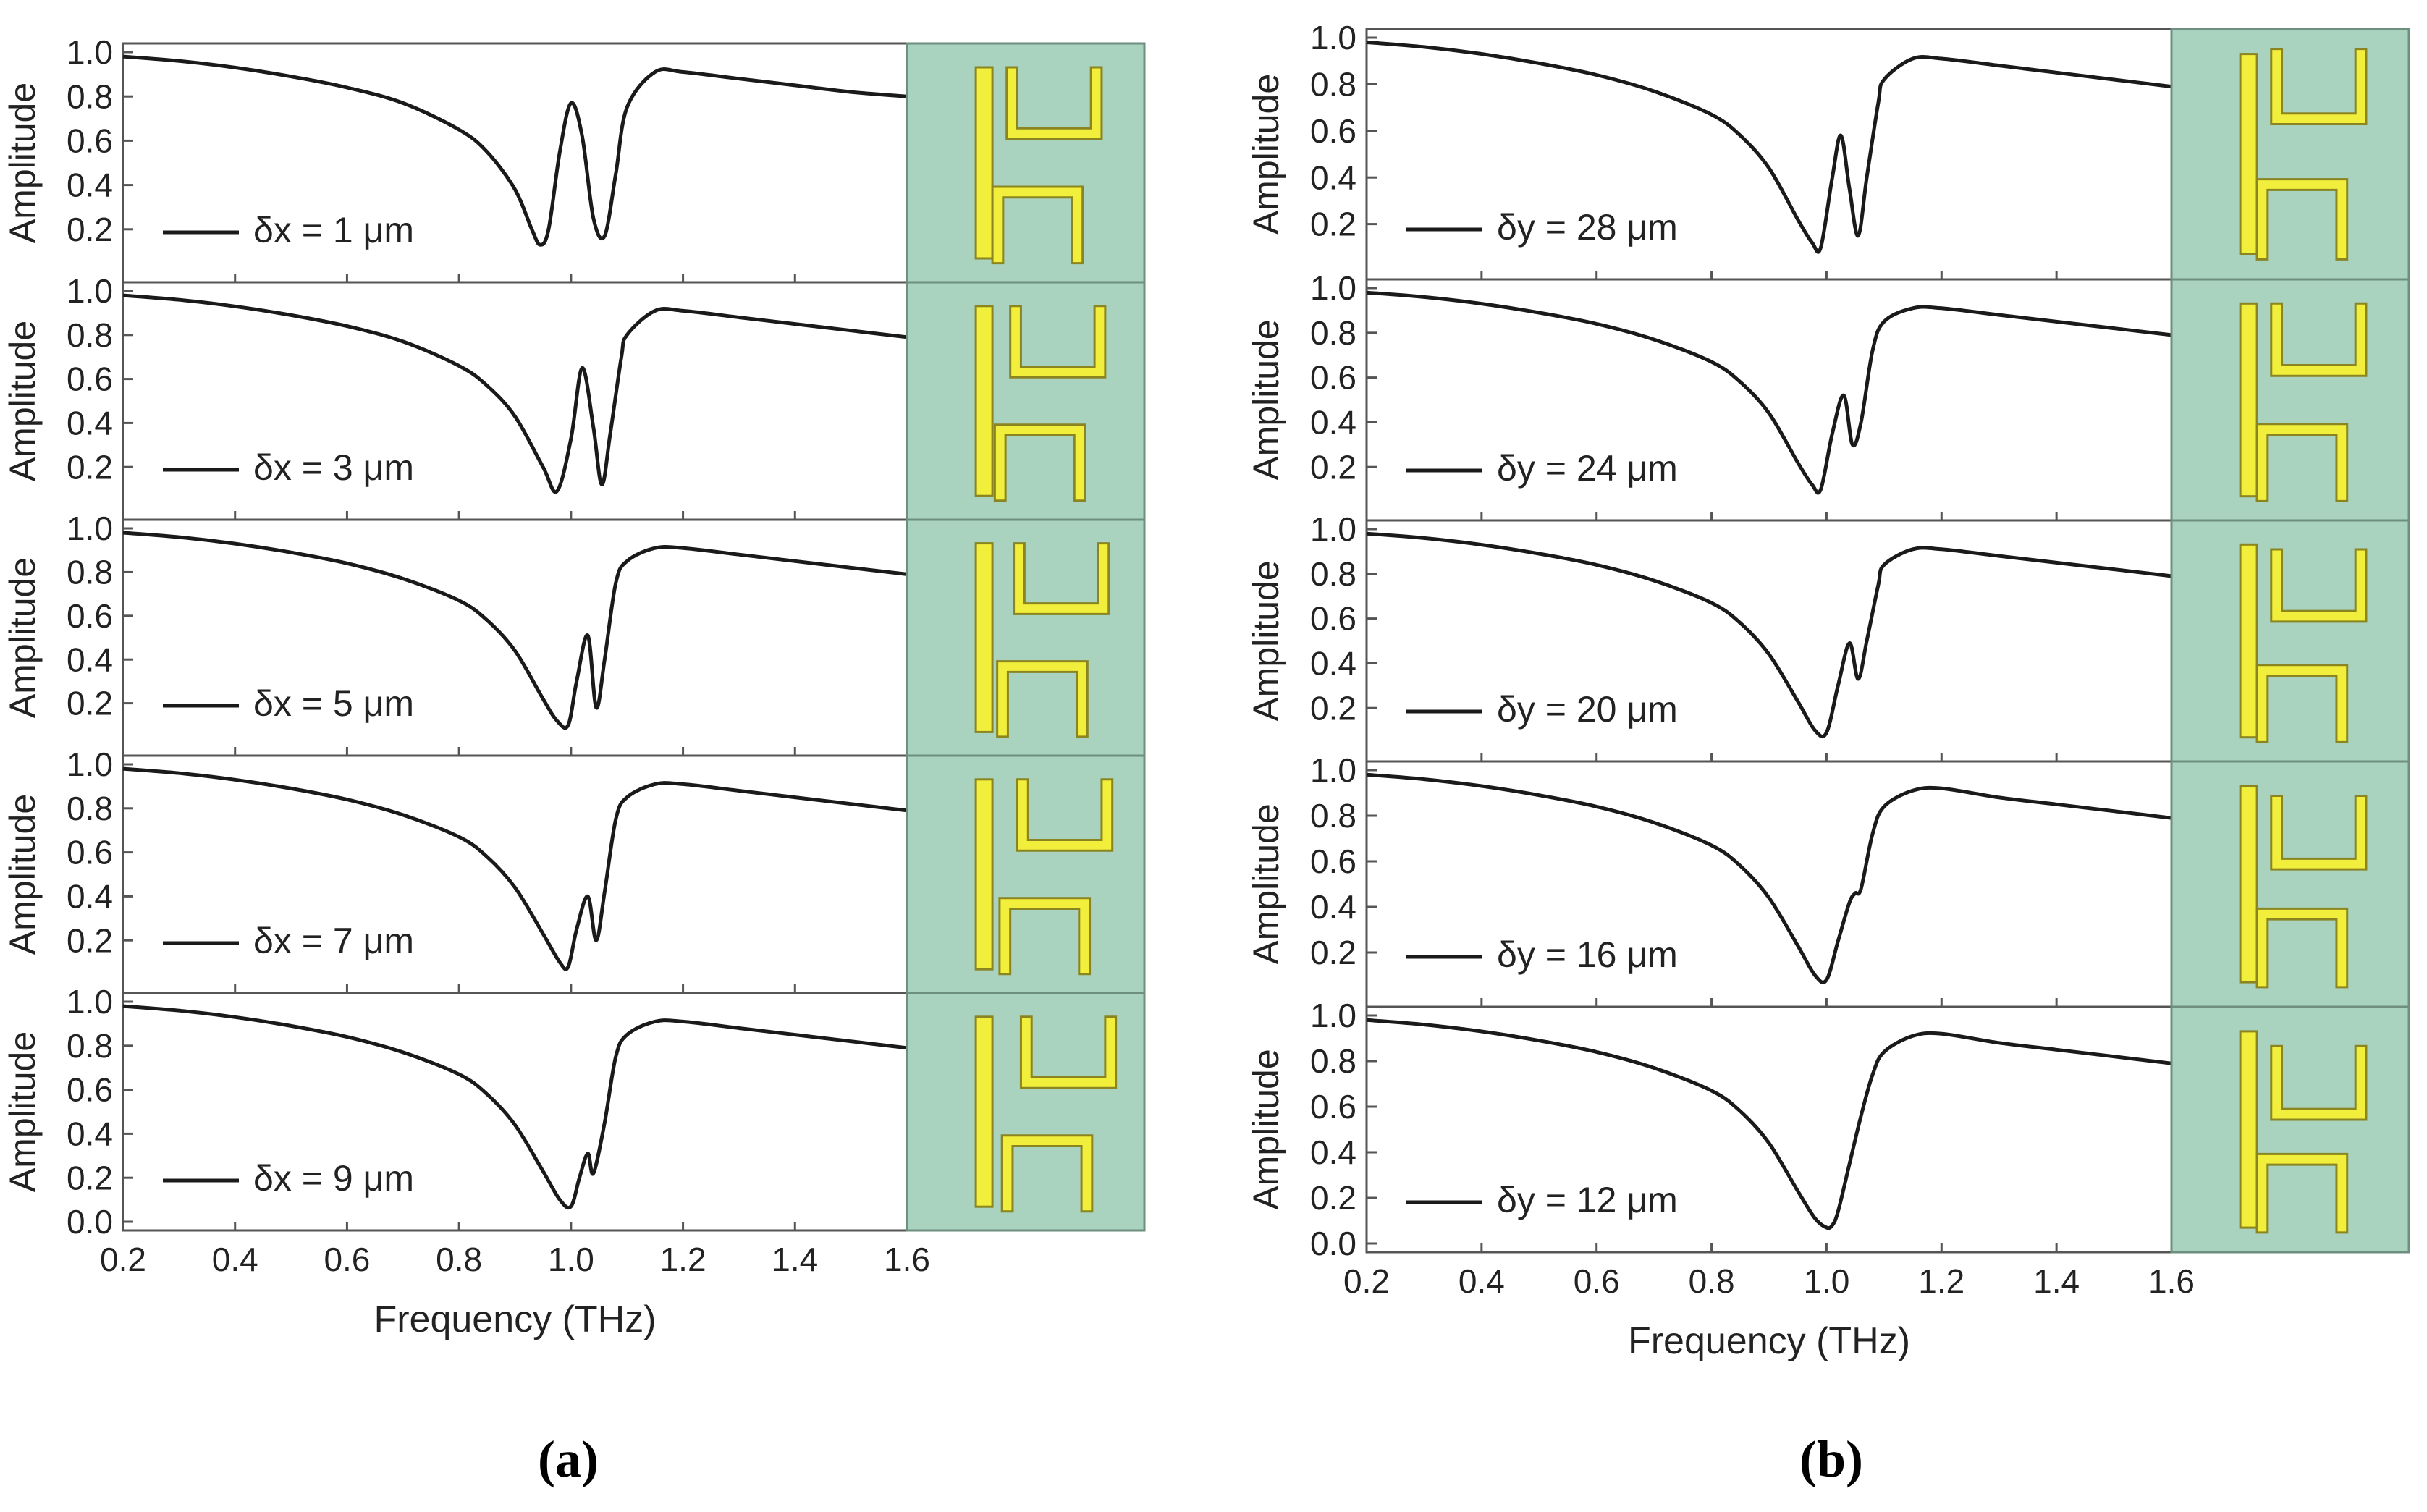 The height and width of the screenshot is (1512, 2427). What do you see at coordinates (1587, 709) in the screenshot?
I see `legend-label: δy = 20 μm` at bounding box center [1587, 709].